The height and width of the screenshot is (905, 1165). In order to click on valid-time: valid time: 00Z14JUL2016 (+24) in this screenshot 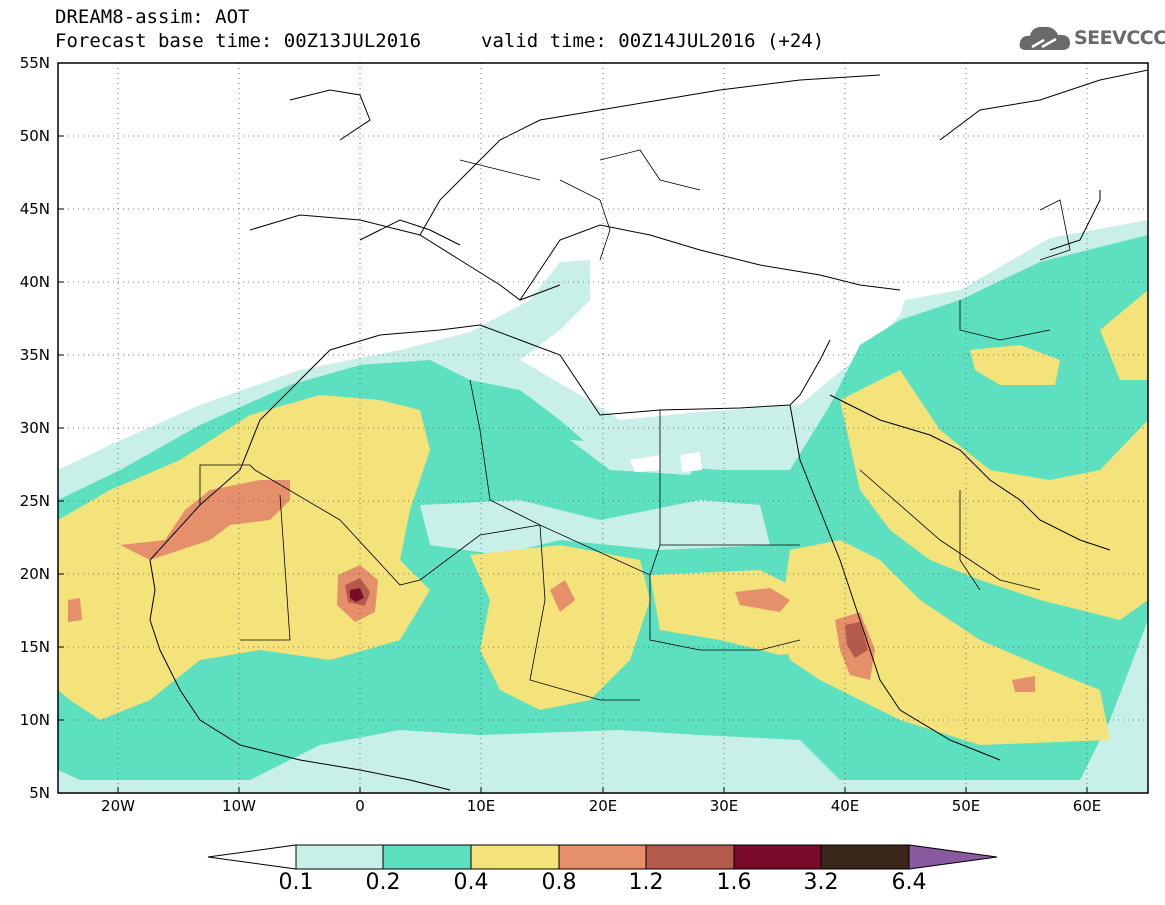, I will do `click(653, 41)`.